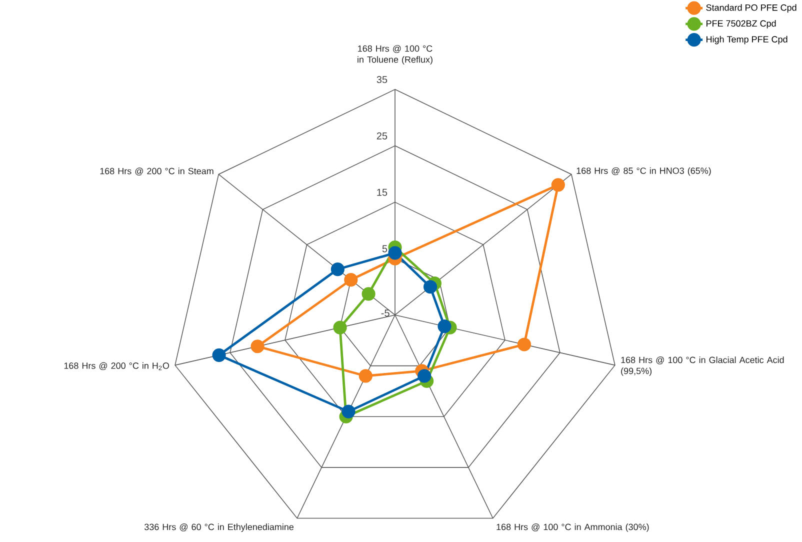  What do you see at coordinates (219, 528) in the screenshot?
I see `spoke-label: 336 Hrs @ 60 °C in Ethylenediamine` at bounding box center [219, 528].